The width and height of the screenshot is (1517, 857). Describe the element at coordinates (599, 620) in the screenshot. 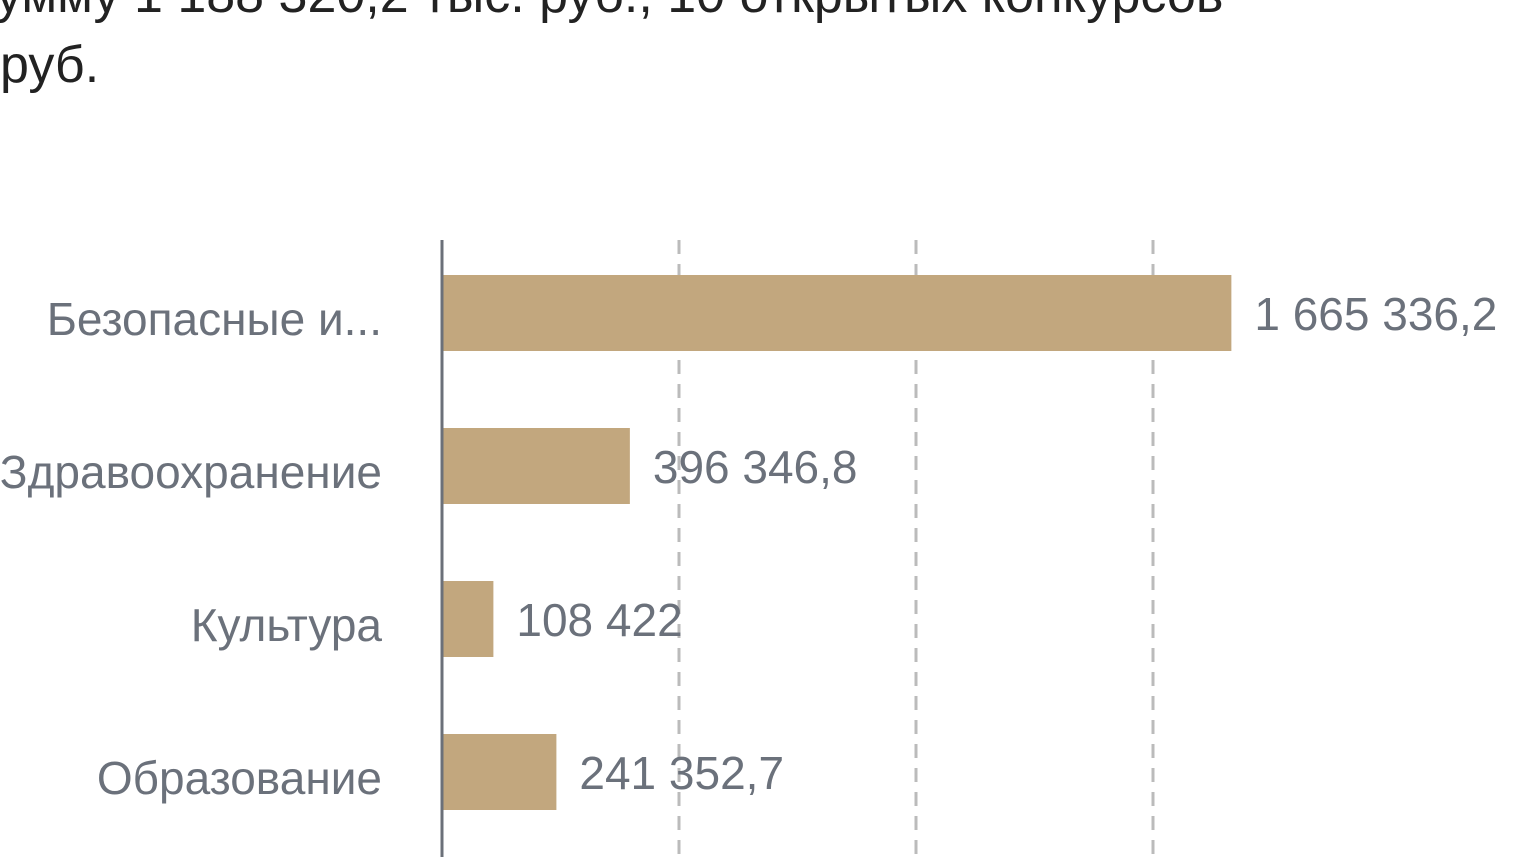

I see `value-label: 108 422` at that location.